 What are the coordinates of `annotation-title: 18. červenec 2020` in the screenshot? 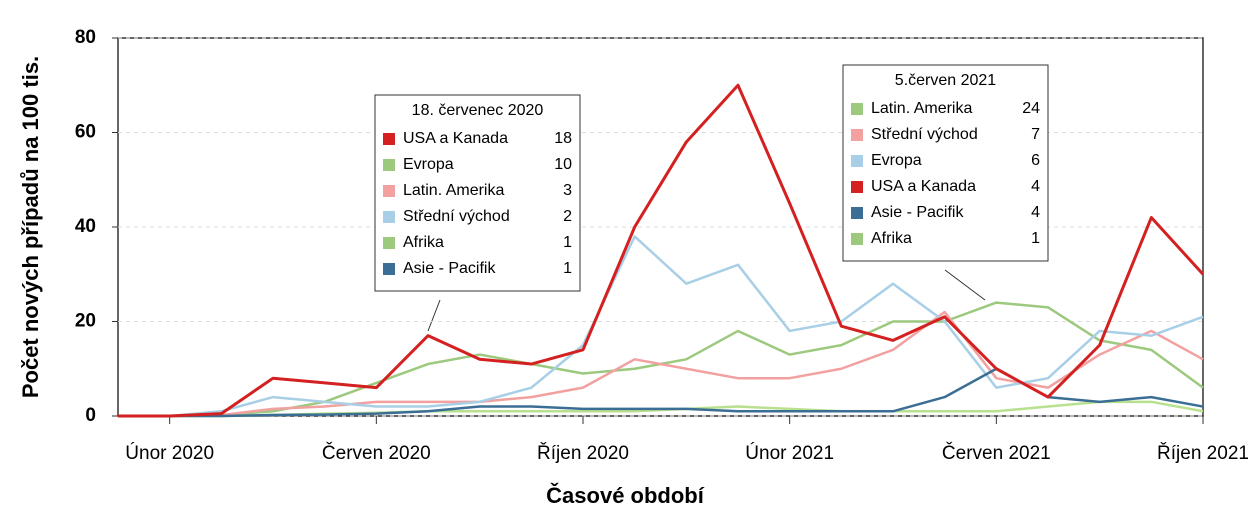 It's located at (478, 110).